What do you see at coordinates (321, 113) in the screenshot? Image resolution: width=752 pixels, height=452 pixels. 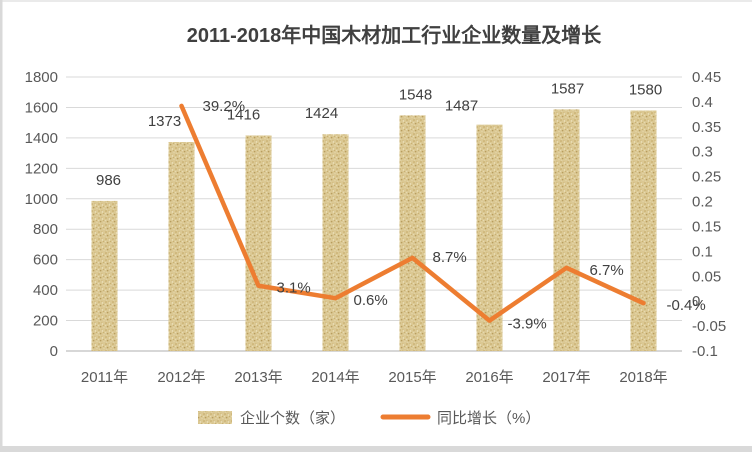 I see `bar-value-label: 1424` at bounding box center [321, 113].